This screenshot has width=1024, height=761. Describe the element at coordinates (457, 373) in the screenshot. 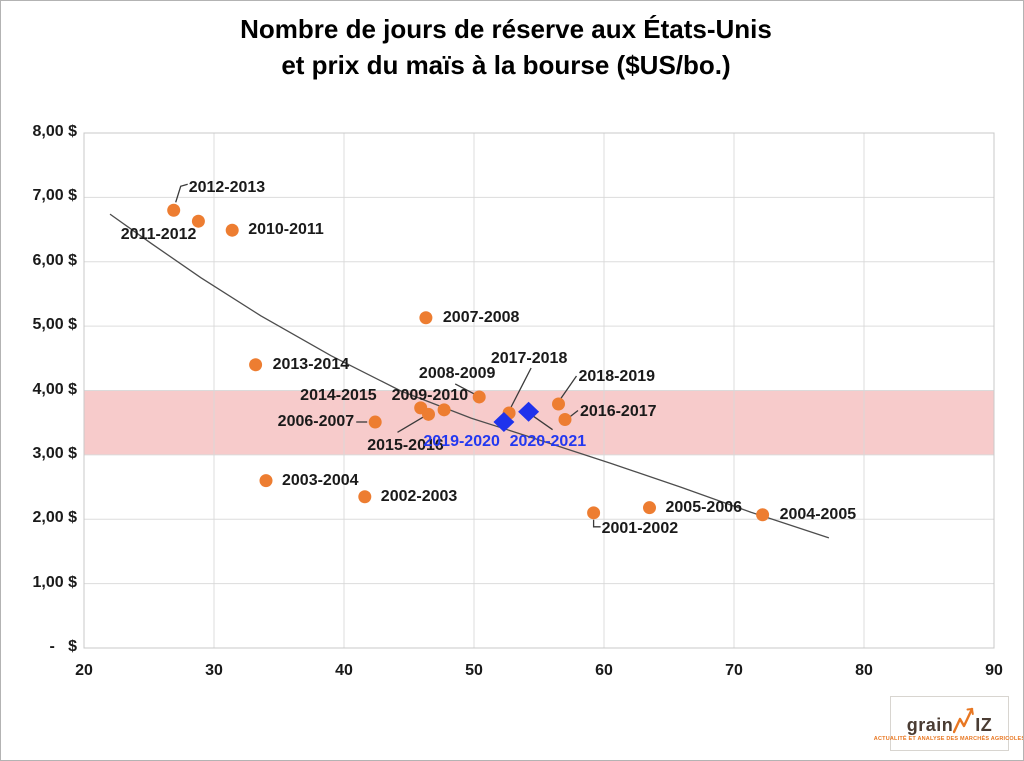

I see `point-label-2008-2009: 2008-2009` at that location.